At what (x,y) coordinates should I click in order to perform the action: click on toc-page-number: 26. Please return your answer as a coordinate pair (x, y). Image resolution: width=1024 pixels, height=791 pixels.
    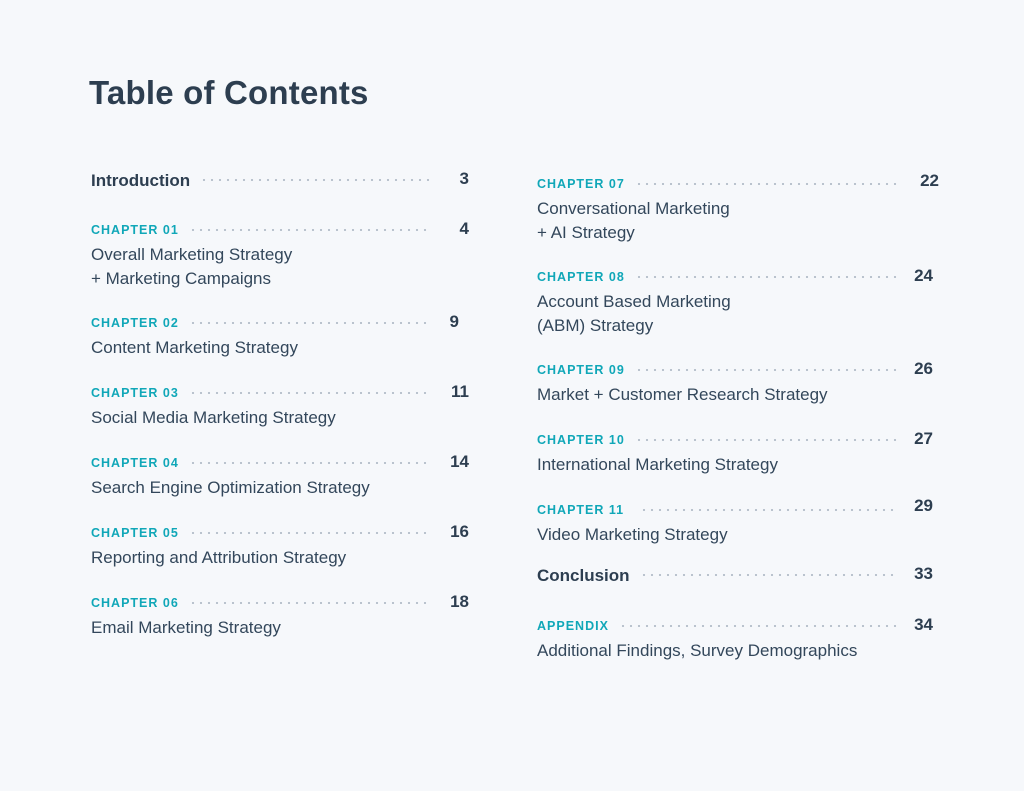
    Looking at the image, I should click on (923, 368).